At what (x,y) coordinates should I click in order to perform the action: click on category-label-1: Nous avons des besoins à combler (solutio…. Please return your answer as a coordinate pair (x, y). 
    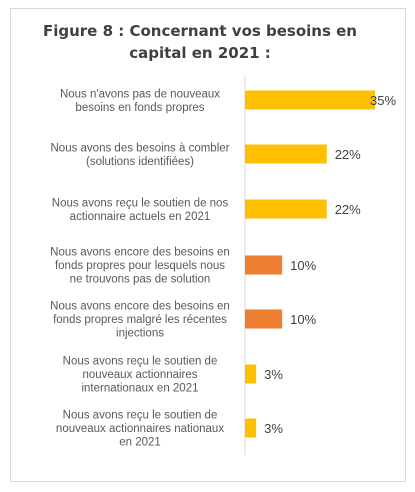
    Looking at the image, I should click on (140, 155).